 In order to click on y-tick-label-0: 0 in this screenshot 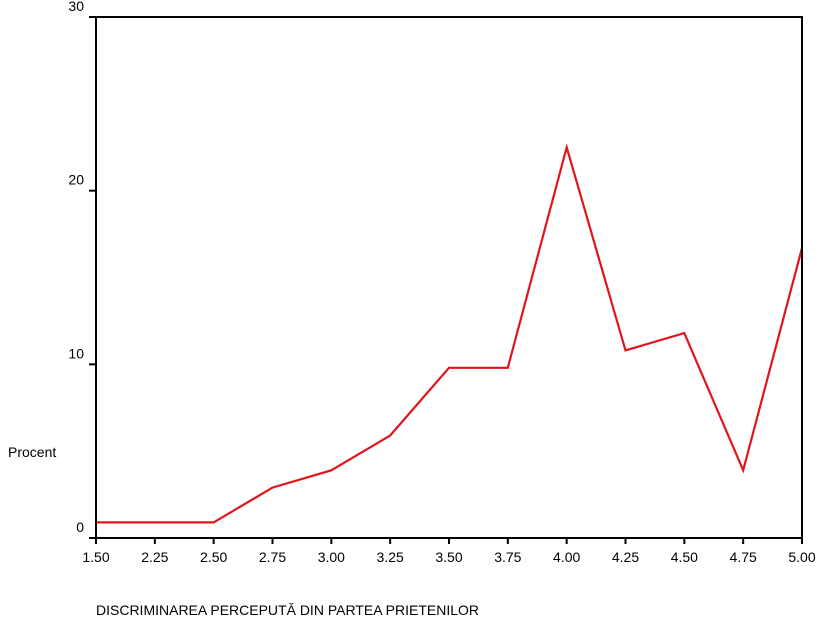, I will do `click(80, 527)`.